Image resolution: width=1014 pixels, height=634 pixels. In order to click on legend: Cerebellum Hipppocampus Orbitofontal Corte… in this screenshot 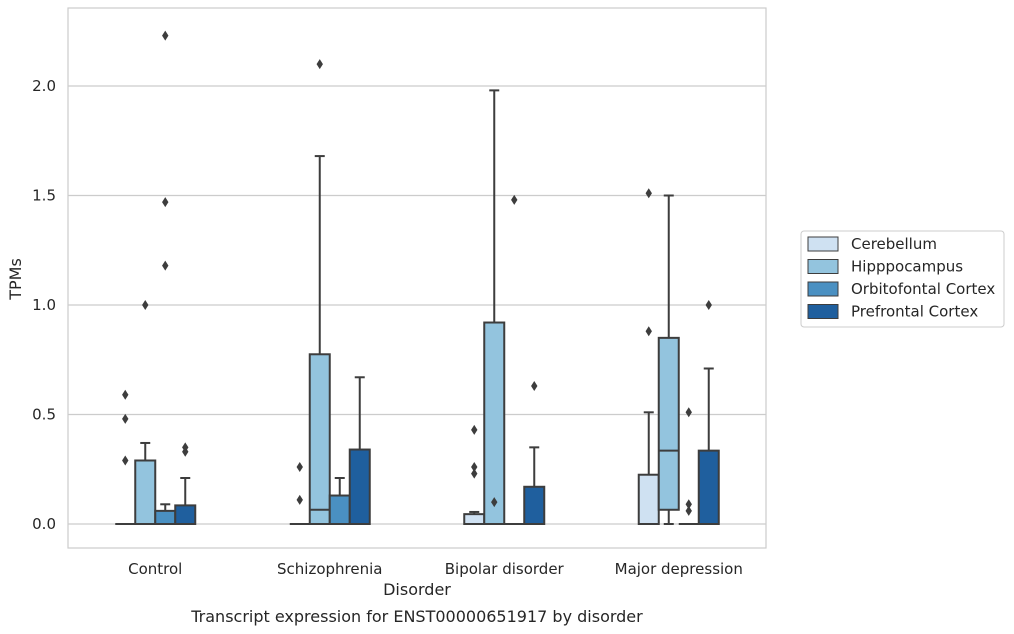, I will do `click(902, 279)`.